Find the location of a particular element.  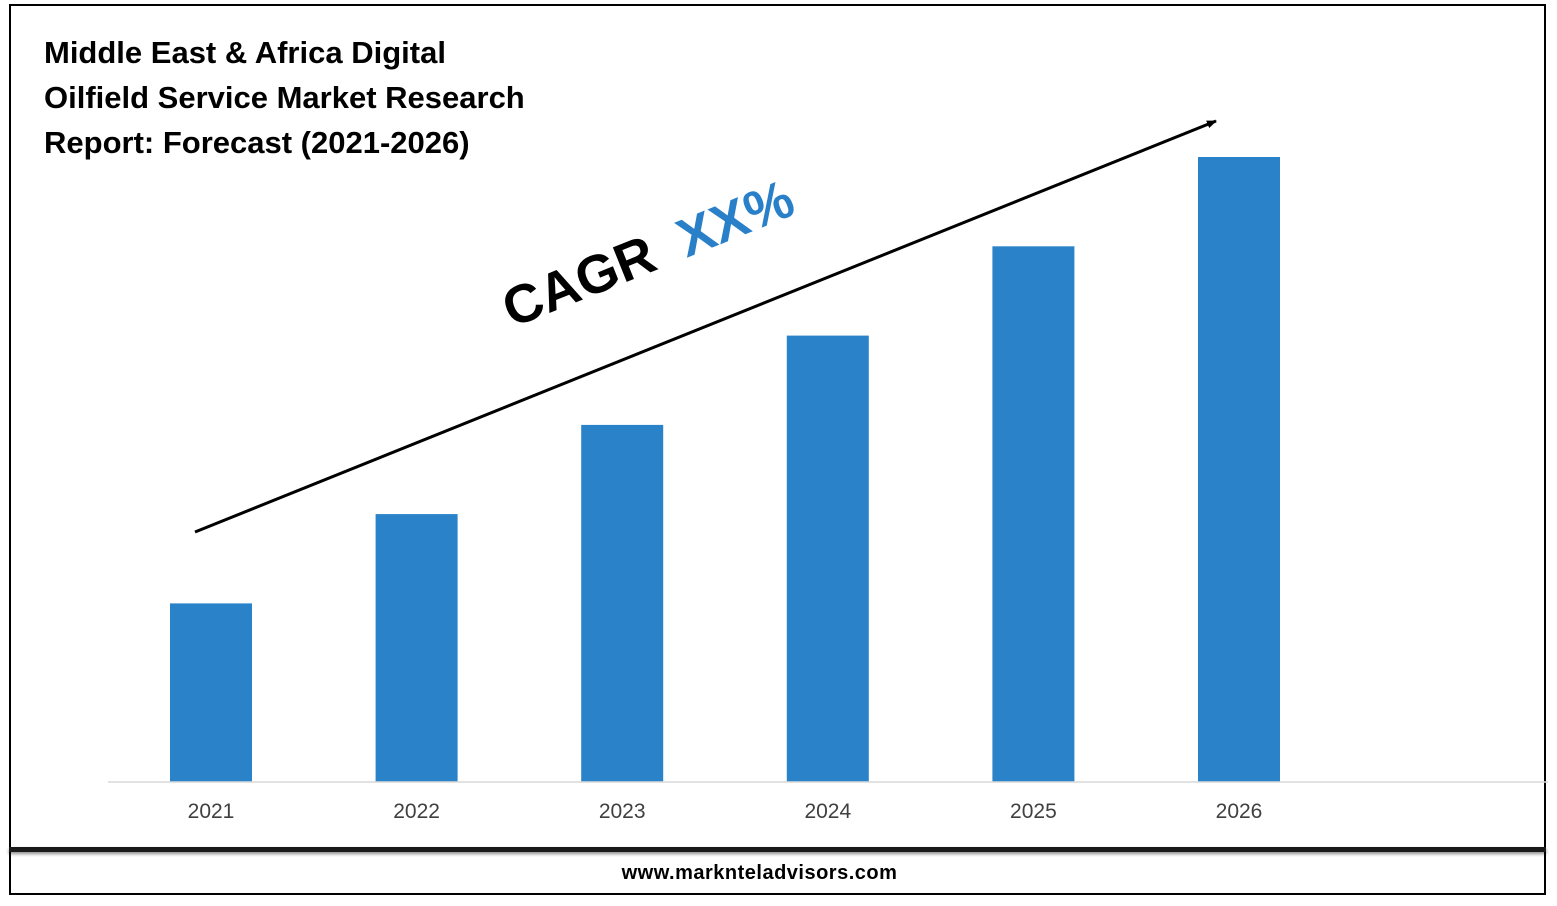

x-tick-label-2021: 2021 is located at coordinates (211, 811).